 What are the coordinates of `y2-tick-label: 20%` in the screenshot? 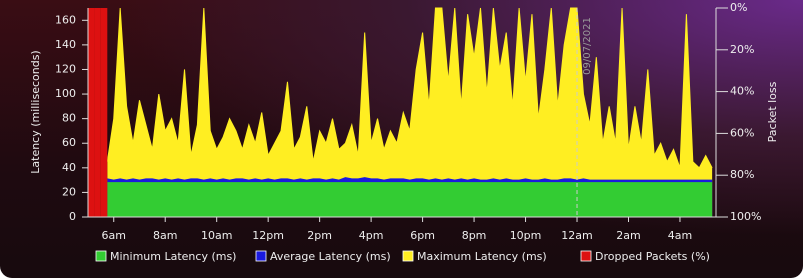 It's located at (742, 49).